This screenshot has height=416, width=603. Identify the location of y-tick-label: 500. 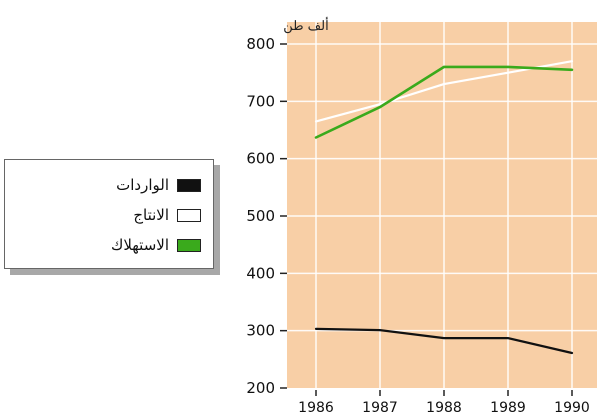
(260, 216).